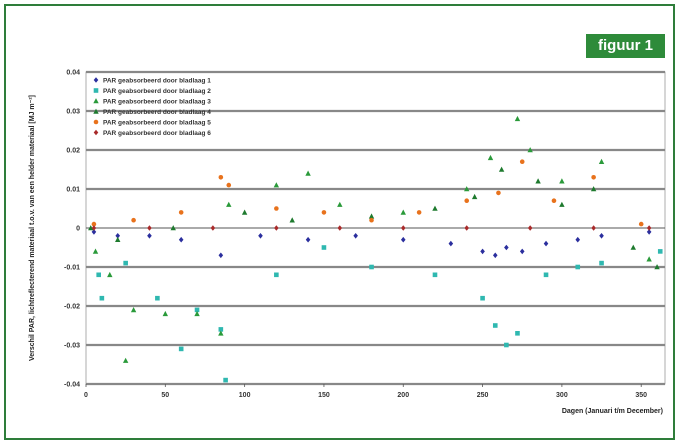 This screenshot has height=446, width=681. Describe the element at coordinates (73, 112) in the screenshot. I see `y-tick-label: 0.03` at that location.